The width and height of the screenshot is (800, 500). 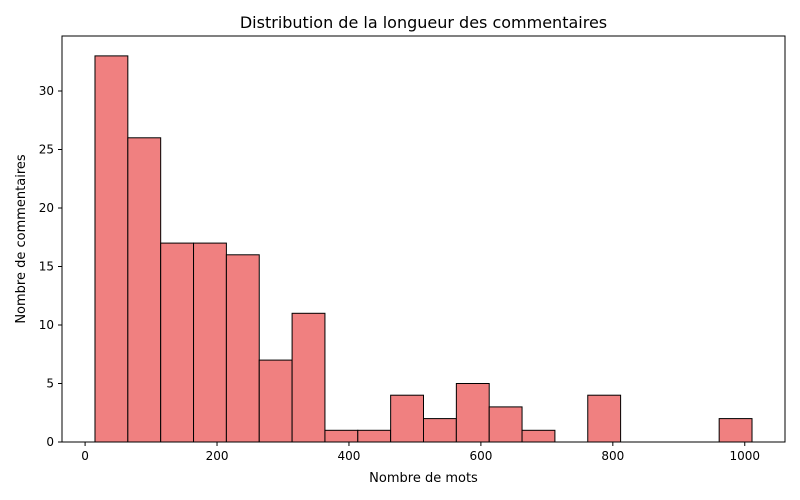 I want to click on y-tick-label: 25, so click(x=46, y=149).